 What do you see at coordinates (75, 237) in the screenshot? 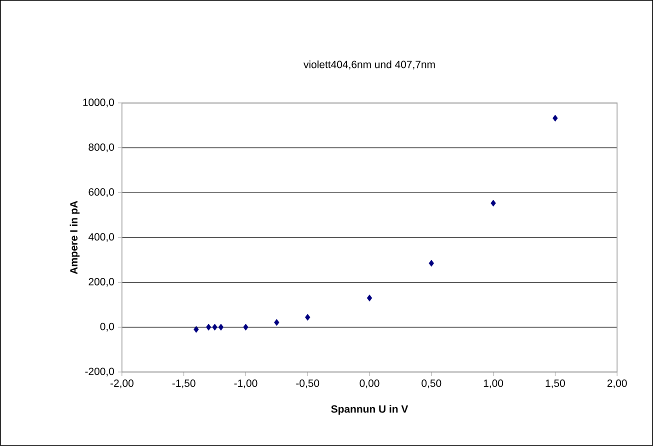
I see `y-axis-title: Ampere I in pA` at bounding box center [75, 237].